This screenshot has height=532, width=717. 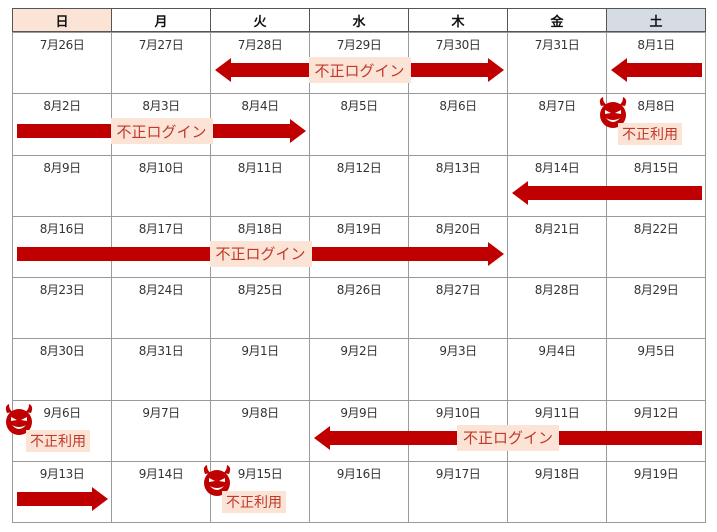 What do you see at coordinates (359, 228) in the screenshot?
I see `date-label: 8月19日` at bounding box center [359, 228].